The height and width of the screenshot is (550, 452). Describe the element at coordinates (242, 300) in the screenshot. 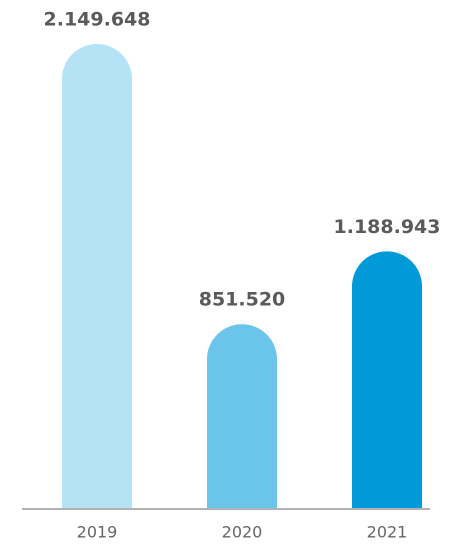

I see `value-label: 851.520` at that location.